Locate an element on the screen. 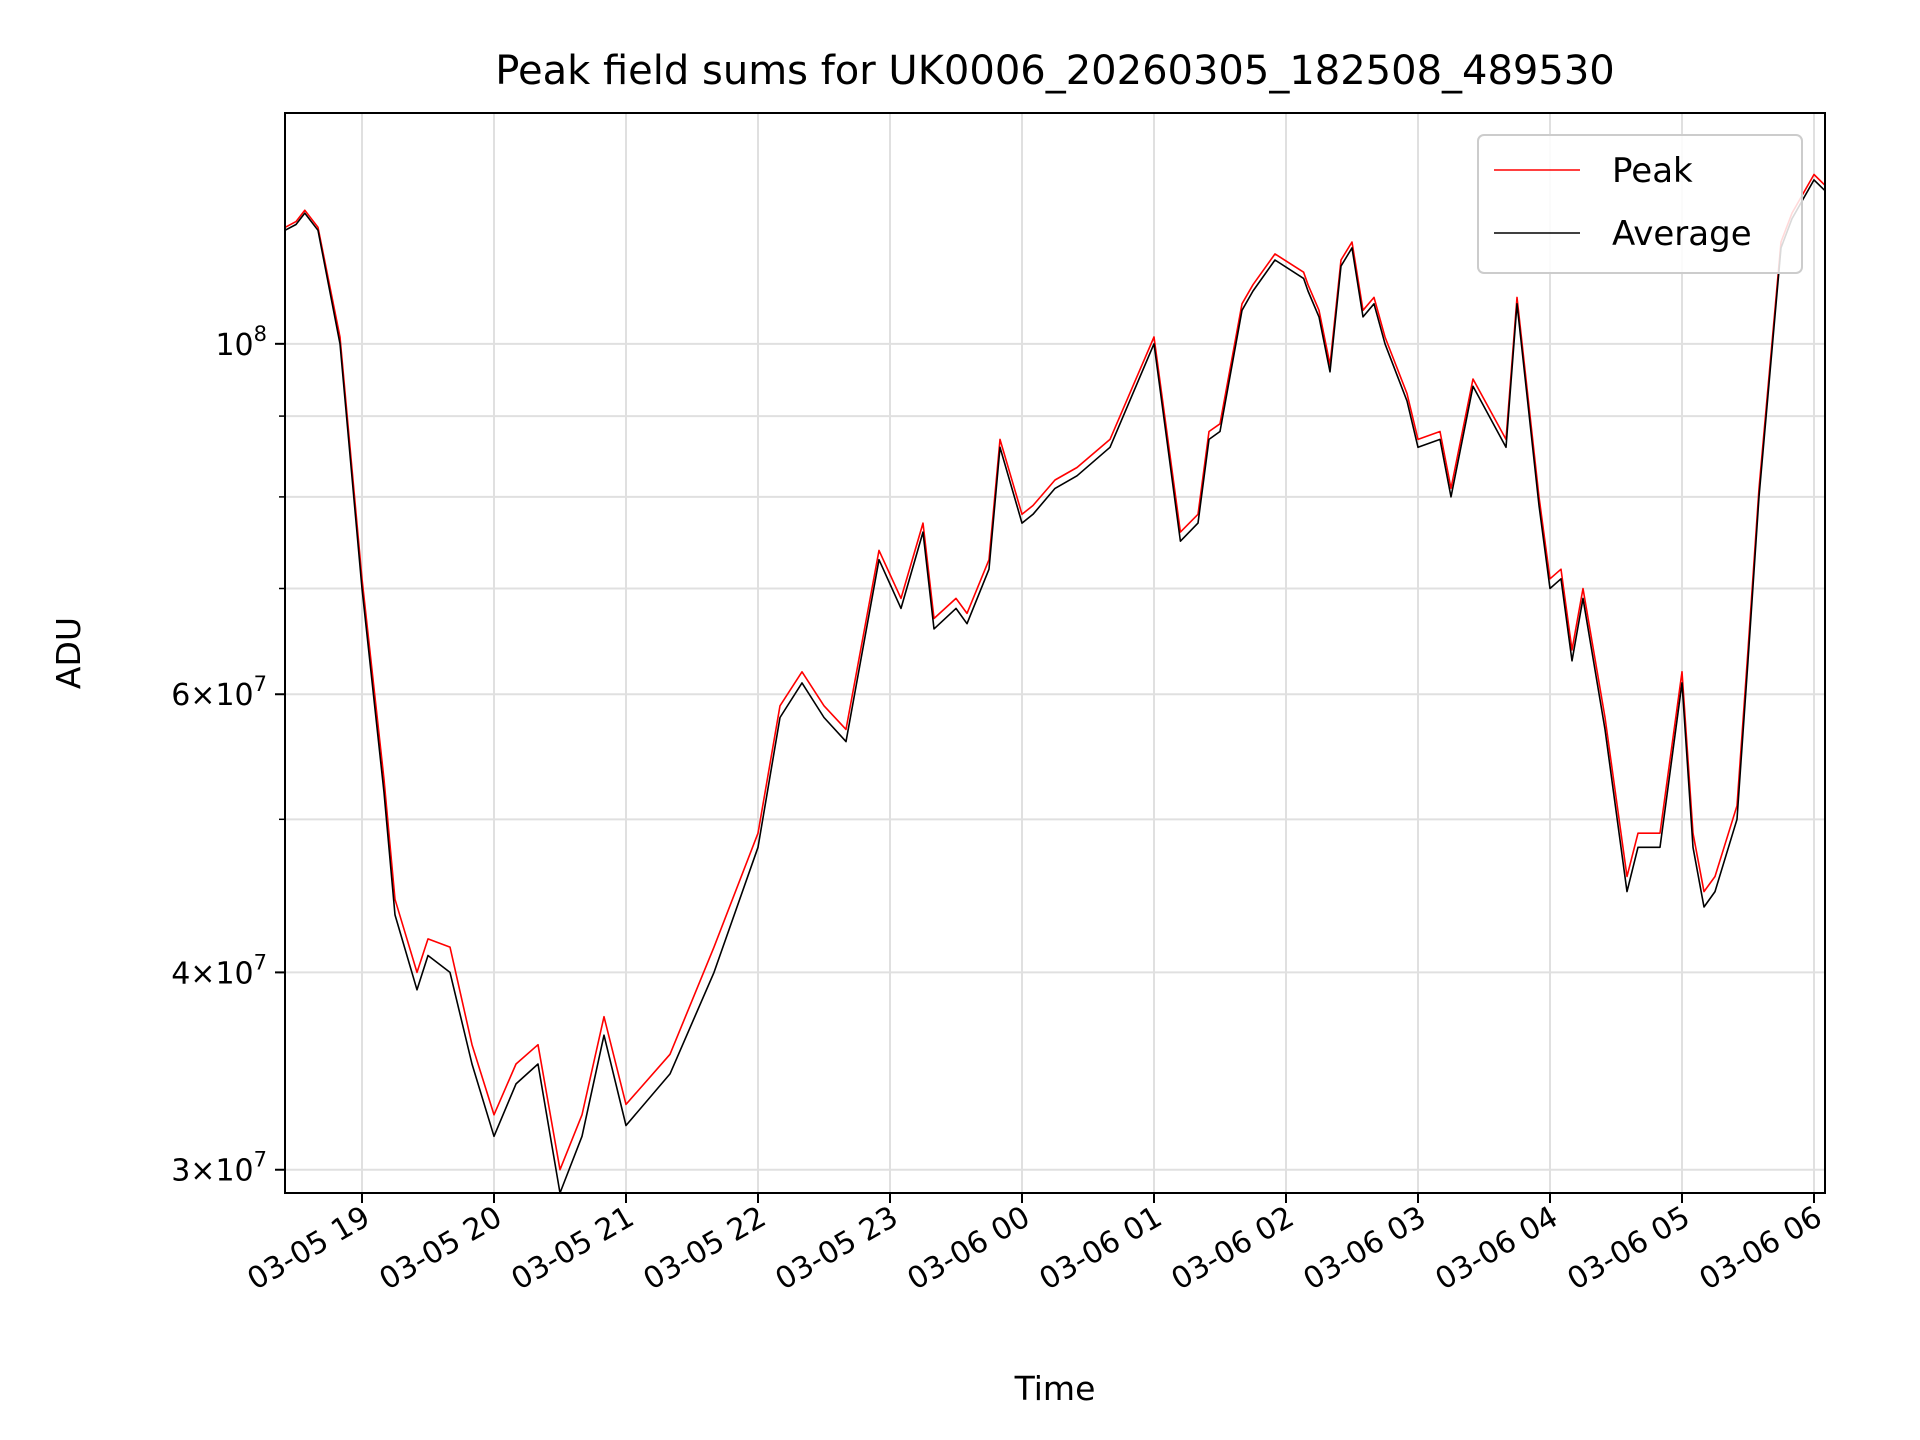 Image resolution: width=1920 pixels, height=1440 pixels. x-axis-label: Time is located at coordinates (1055, 1388).